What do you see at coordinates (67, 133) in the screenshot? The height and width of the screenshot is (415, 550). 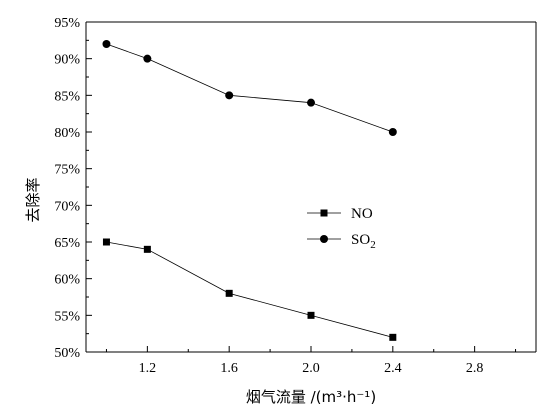 I see `y-tick-label: 80%` at bounding box center [67, 133].